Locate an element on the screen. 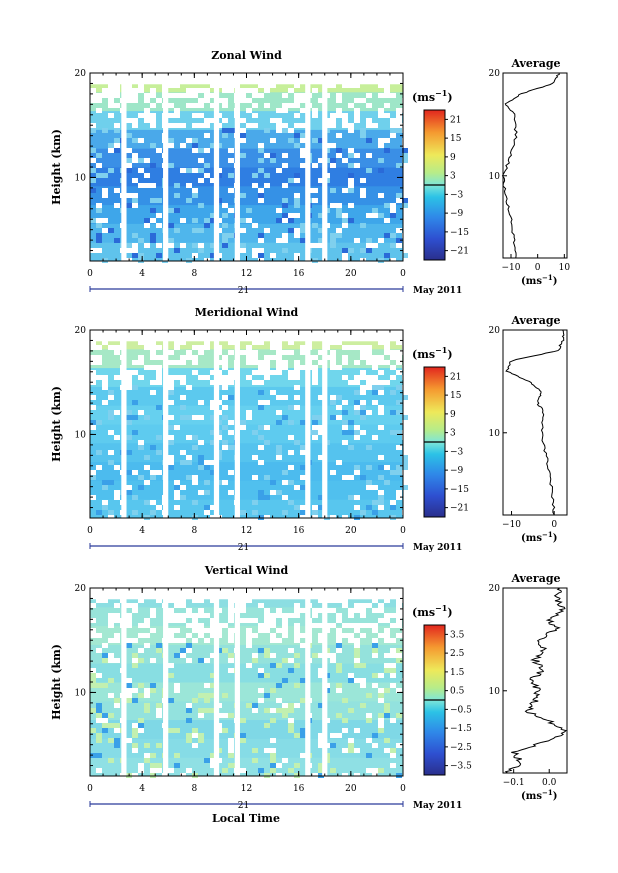 Image resolution: width=618 pixels, height=873 pixels. colorbar-tick-label: −9 is located at coordinates (457, 471).